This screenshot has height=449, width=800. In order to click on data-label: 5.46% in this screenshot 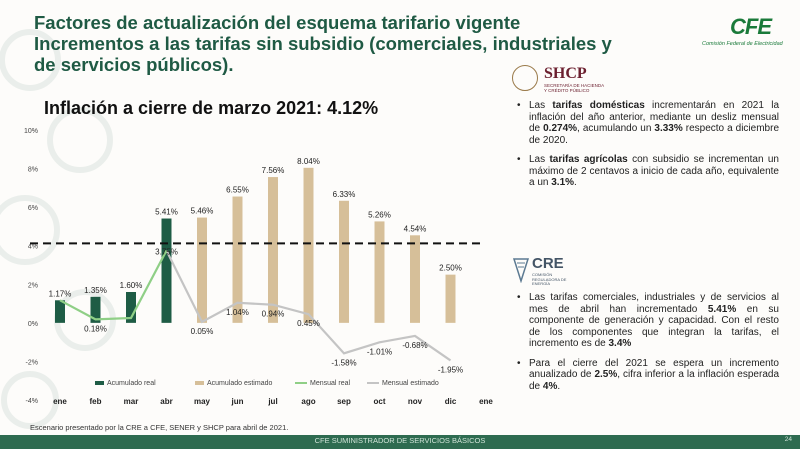, I will do `click(202, 211)`.